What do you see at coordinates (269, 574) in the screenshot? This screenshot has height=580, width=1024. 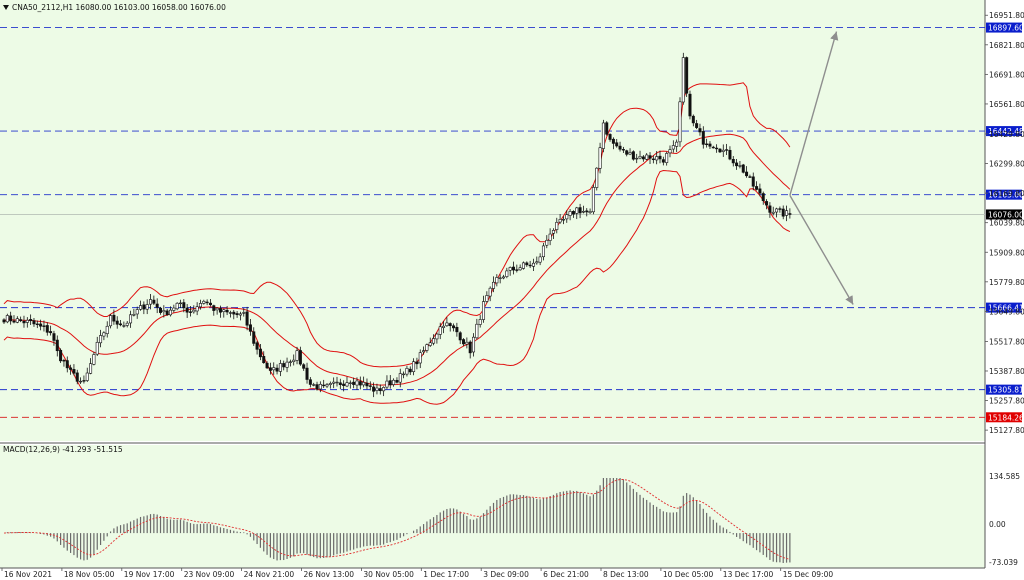 I see `time-tick-label: 24 Nov 21:00` at bounding box center [269, 574].